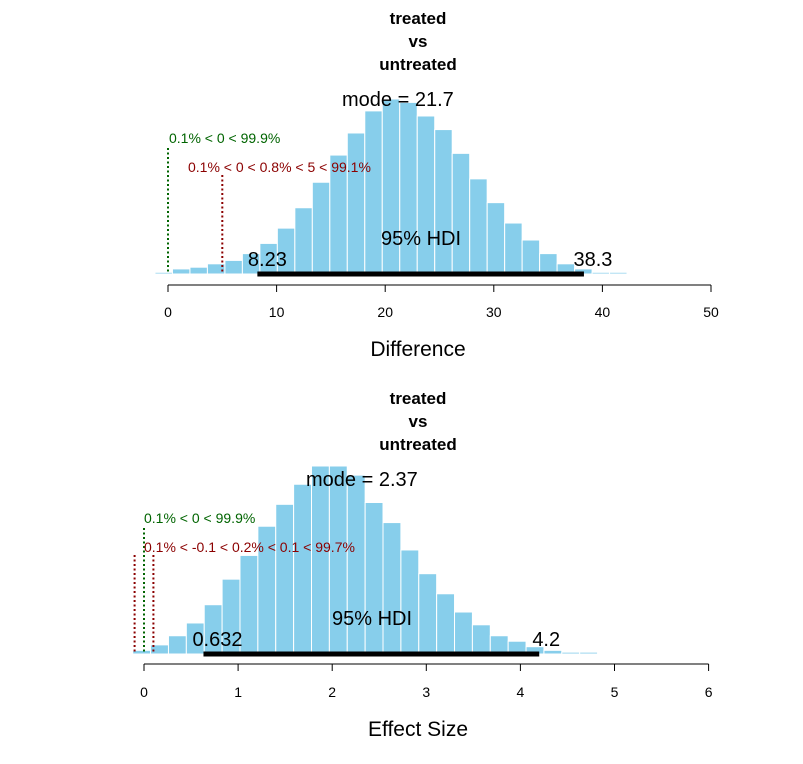  I want to click on x-tick-label: 30, so click(494, 312).